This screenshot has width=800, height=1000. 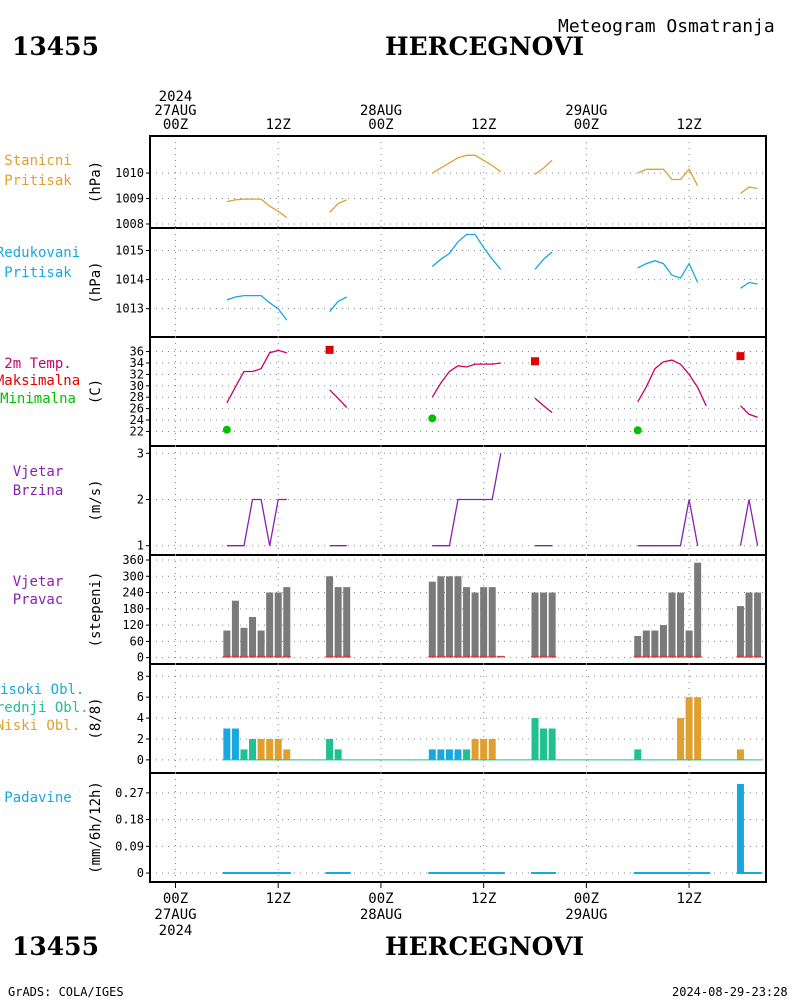 I want to click on panel-label: Visoki Obl., so click(x=42, y=690).